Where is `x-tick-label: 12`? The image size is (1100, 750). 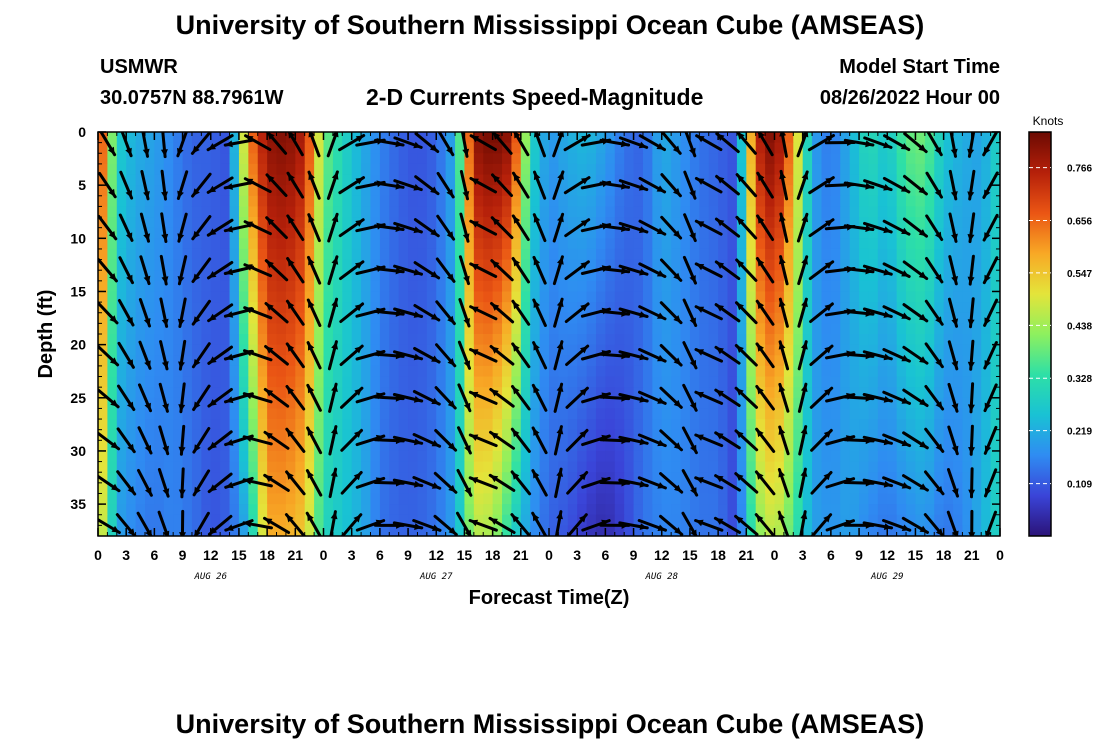
x-tick-label: 12 is located at coordinates (436, 555).